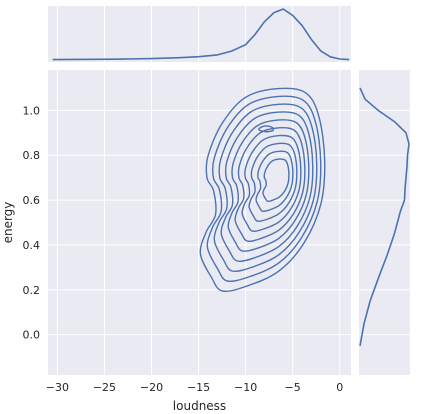  I want to click on marginal-y-panel, so click(384, 222).